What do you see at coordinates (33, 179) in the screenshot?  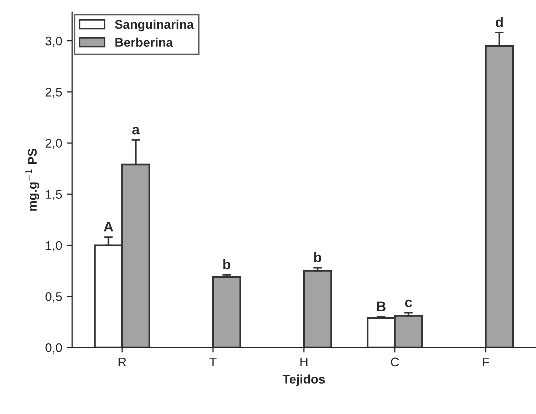 I see `y-axis-title: mg.g$^{−1}$ PS` at bounding box center [33, 179].